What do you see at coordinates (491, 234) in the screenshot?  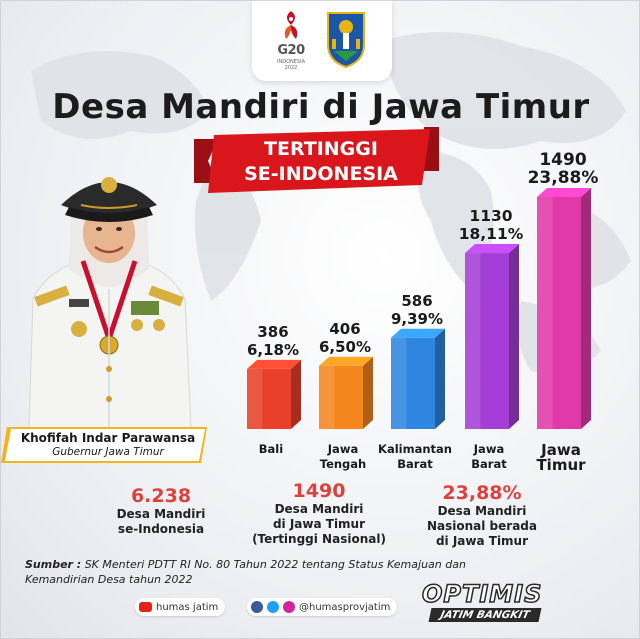 I see `bar-percent-label-3: 18,11%` at bounding box center [491, 234].